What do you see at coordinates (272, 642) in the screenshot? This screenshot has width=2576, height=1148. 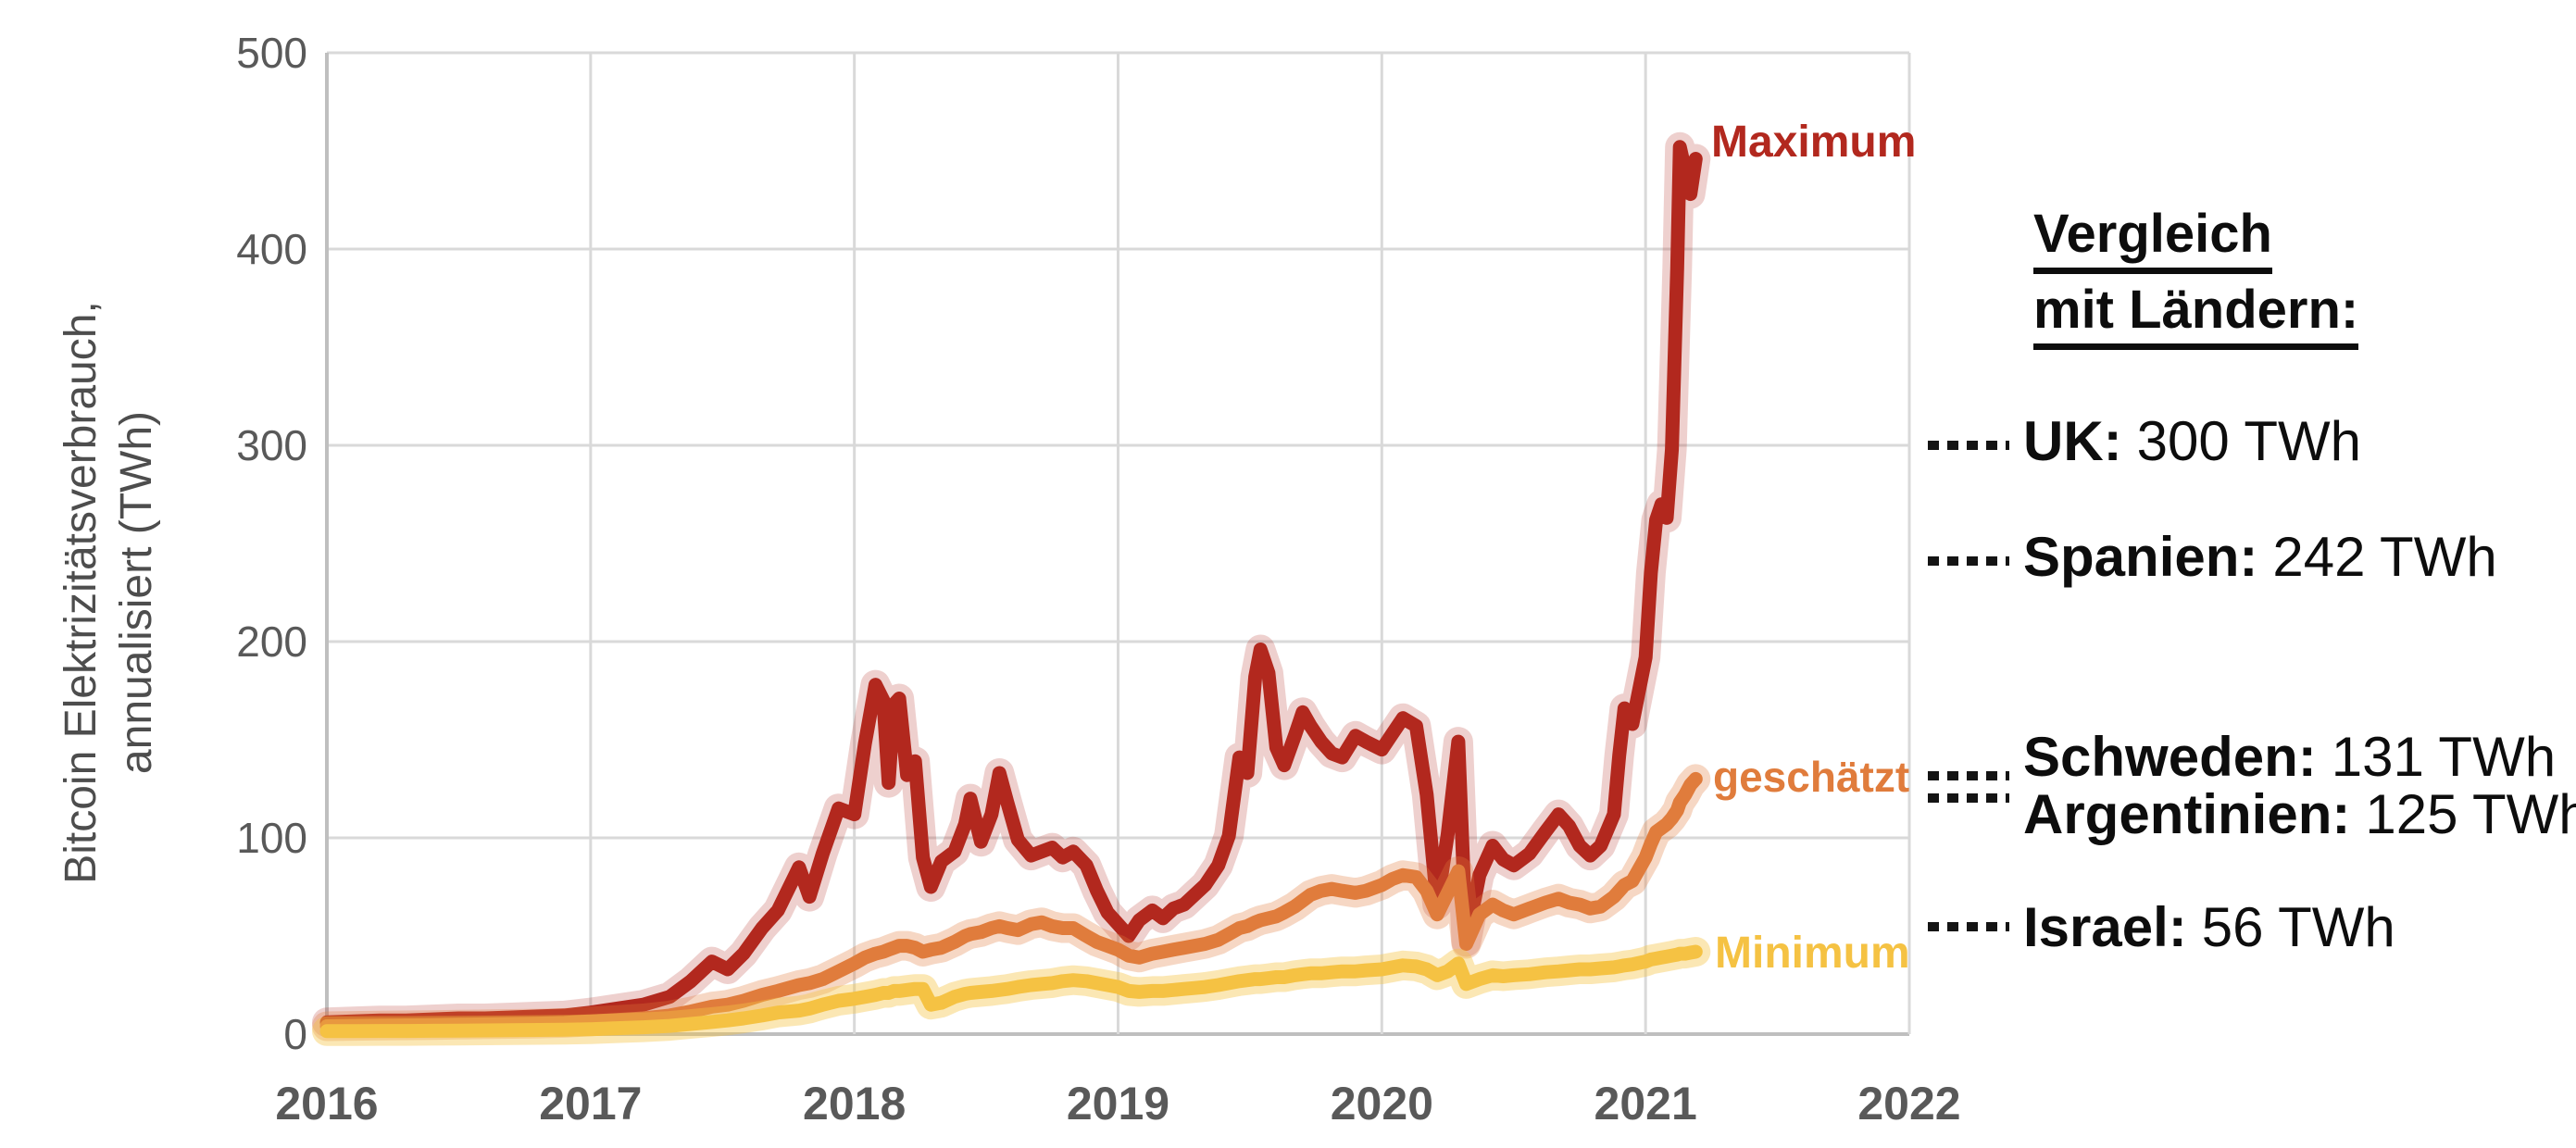 I see `y-tick-label: 200` at bounding box center [272, 642].